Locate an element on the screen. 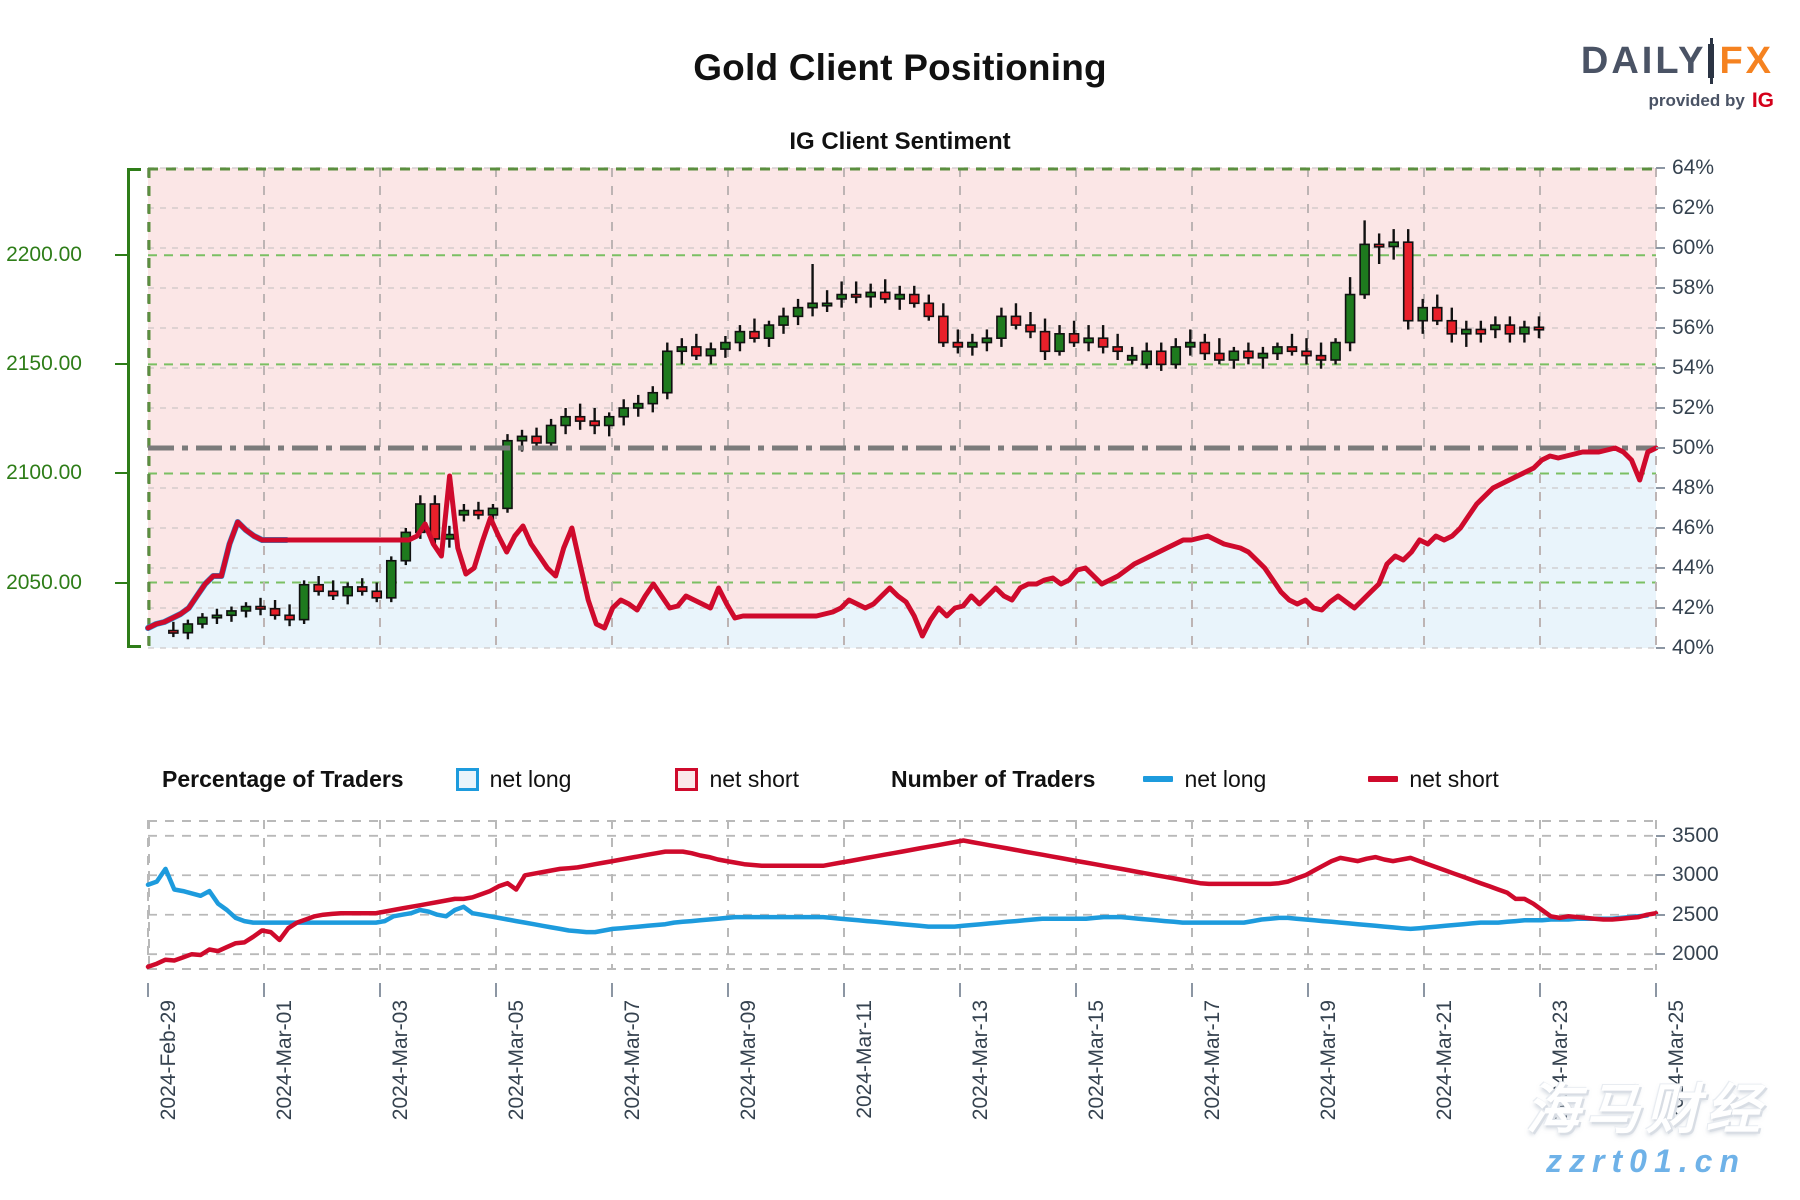 The height and width of the screenshot is (1200, 1800). percent-tick-label: 52% is located at coordinates (1693, 407).